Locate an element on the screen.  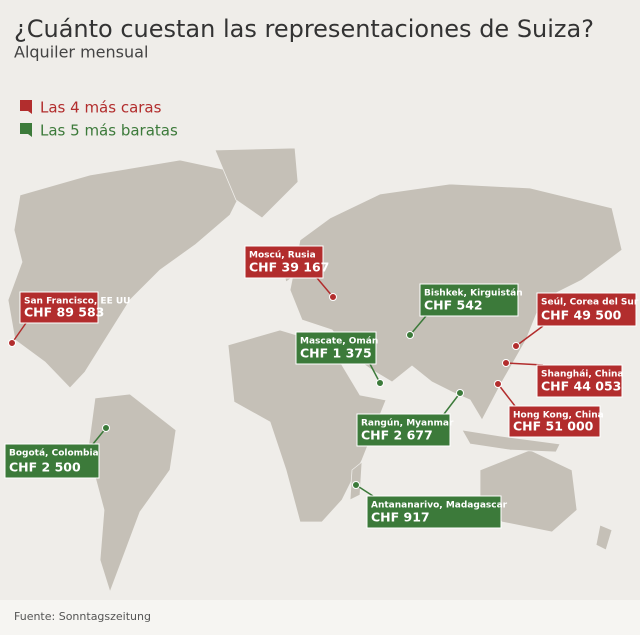
callout-rent: CHF 39 167 is located at coordinates (289, 267).